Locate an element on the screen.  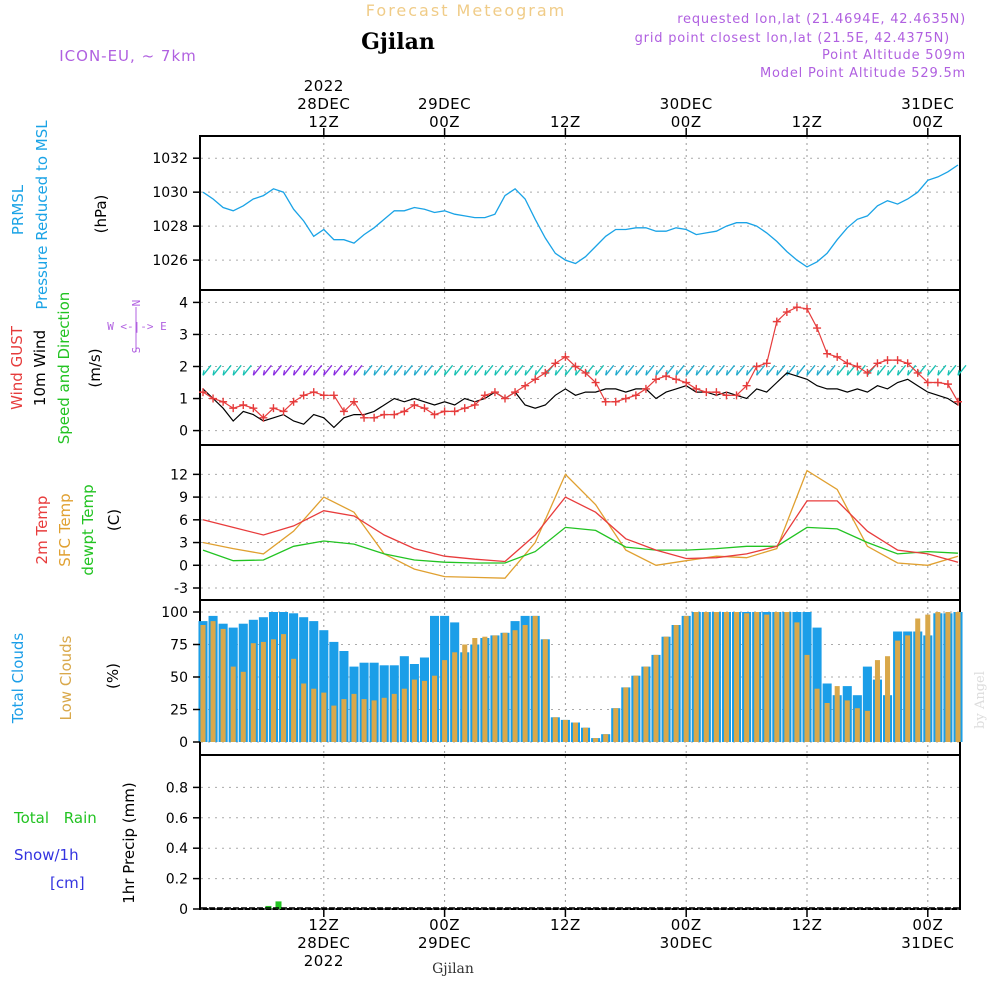
point-altitude: Point Altitude 509m is located at coordinates (894, 55).